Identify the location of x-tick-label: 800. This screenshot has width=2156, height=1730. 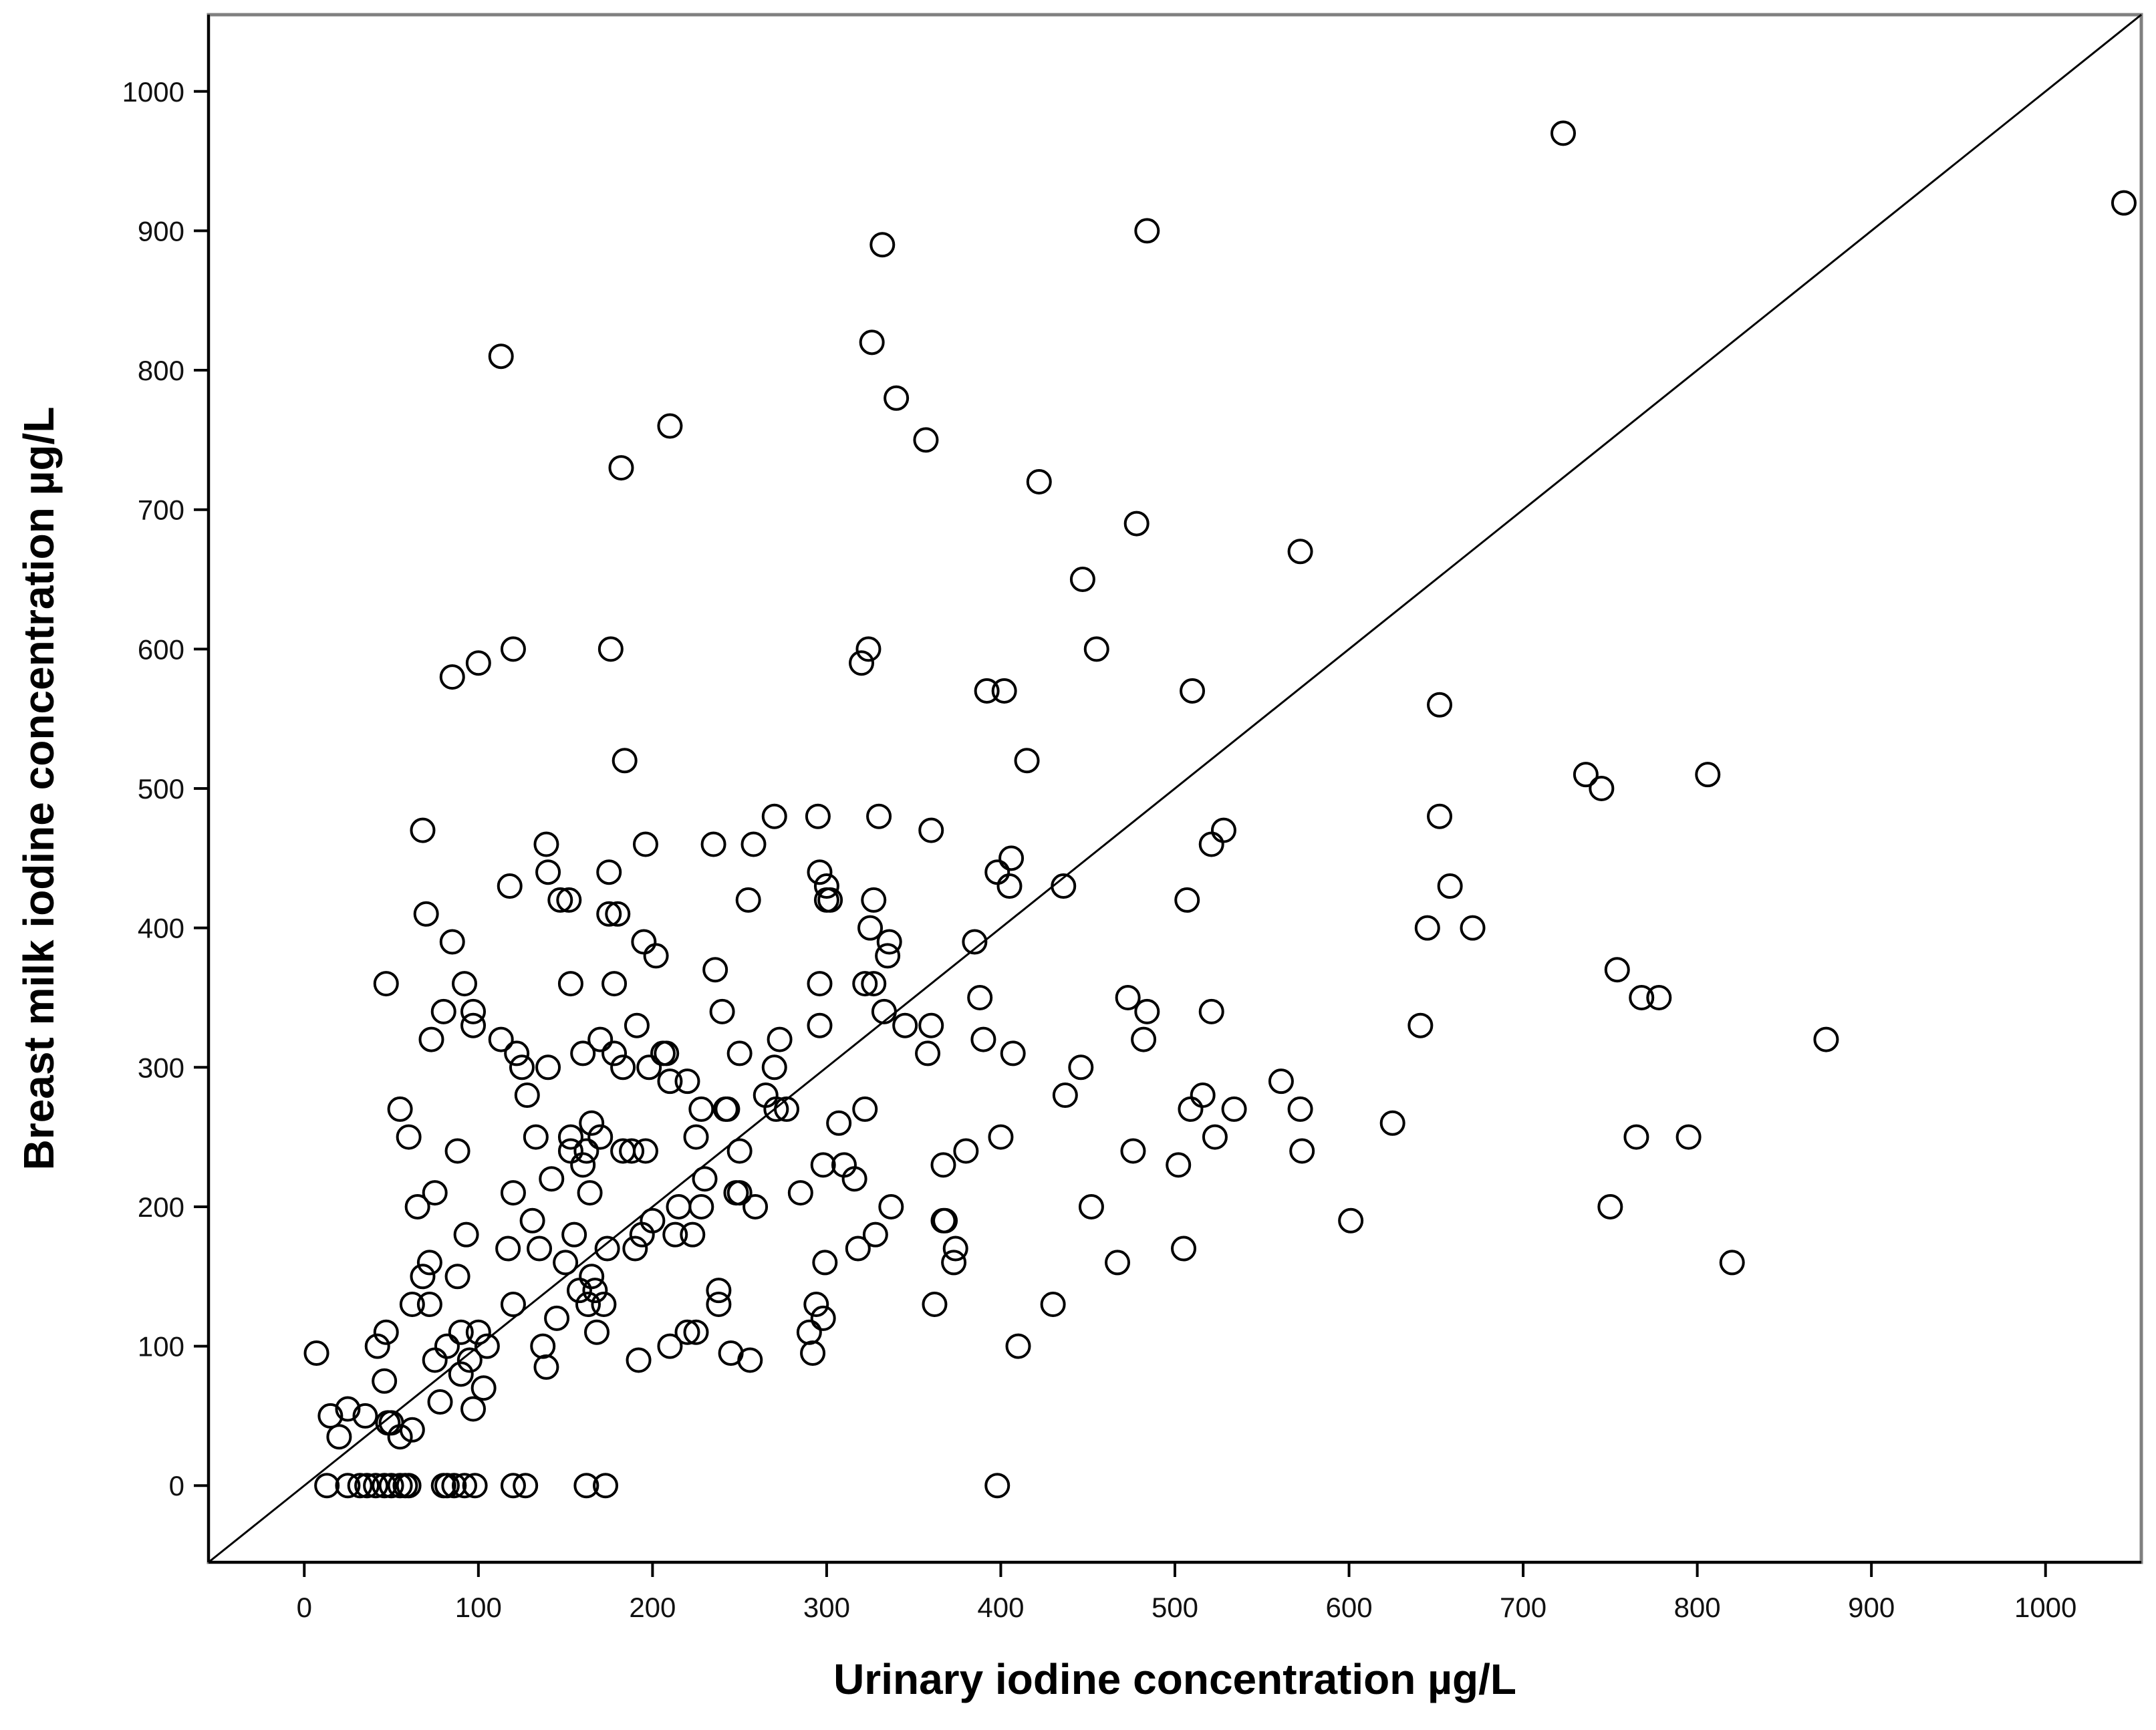
(1697, 1607).